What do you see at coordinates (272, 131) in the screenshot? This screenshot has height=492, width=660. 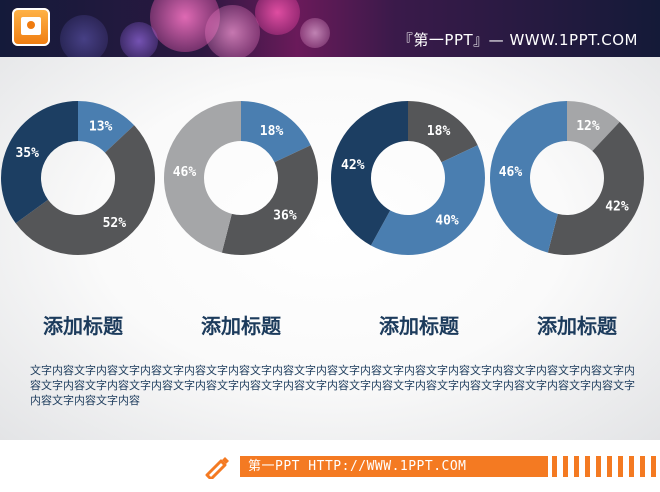 I see `donut-2-label-1: 18%` at bounding box center [272, 131].